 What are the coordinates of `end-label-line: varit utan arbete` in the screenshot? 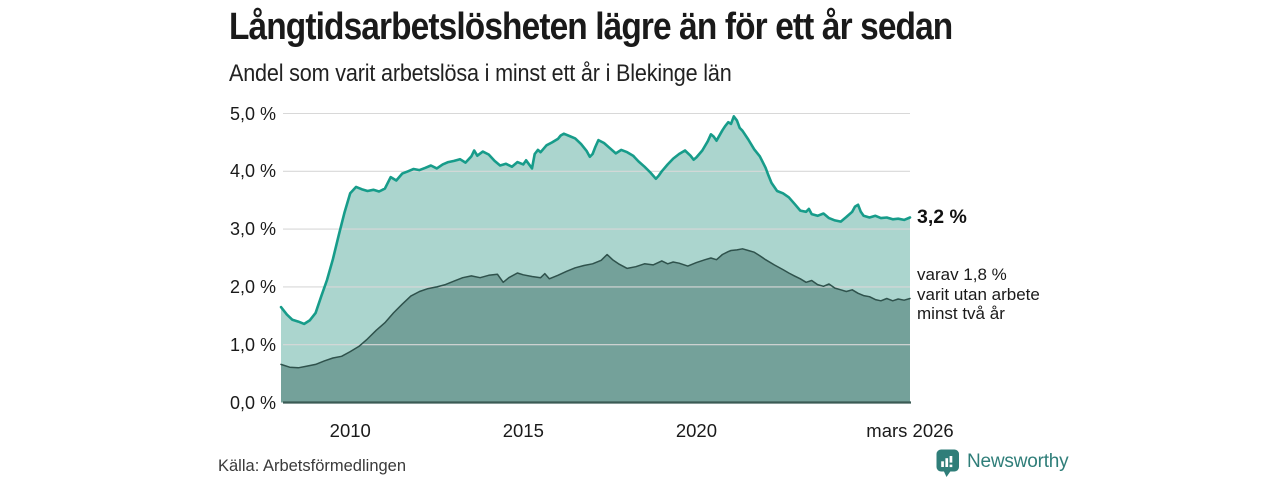 It's located at (978, 294).